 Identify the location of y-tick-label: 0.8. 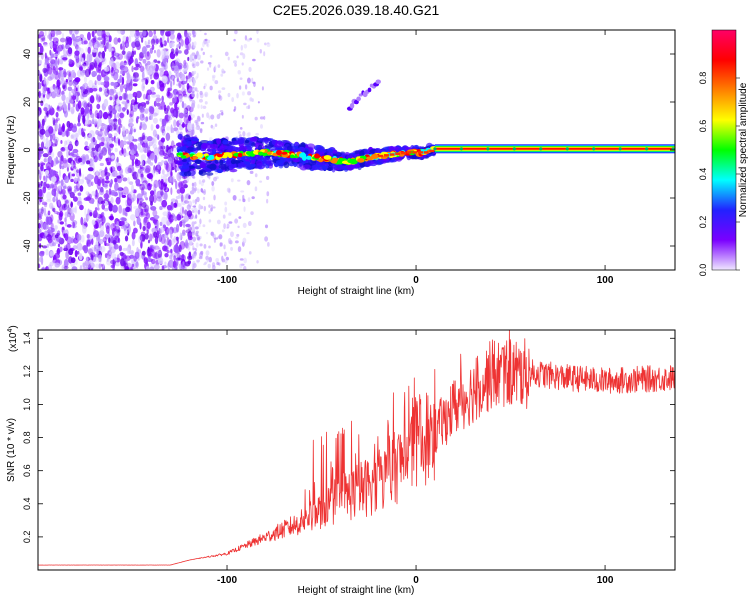
(27, 437).